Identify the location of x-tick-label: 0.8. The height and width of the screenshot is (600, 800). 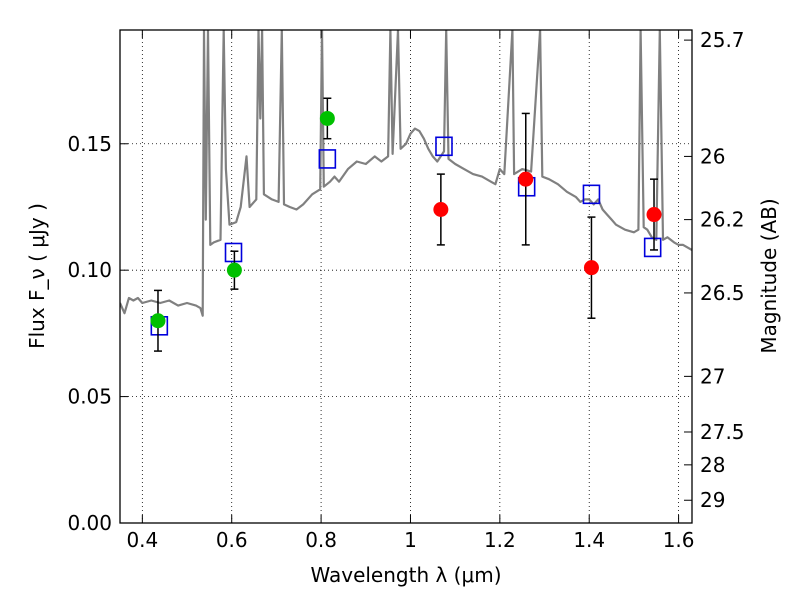
(321, 540).